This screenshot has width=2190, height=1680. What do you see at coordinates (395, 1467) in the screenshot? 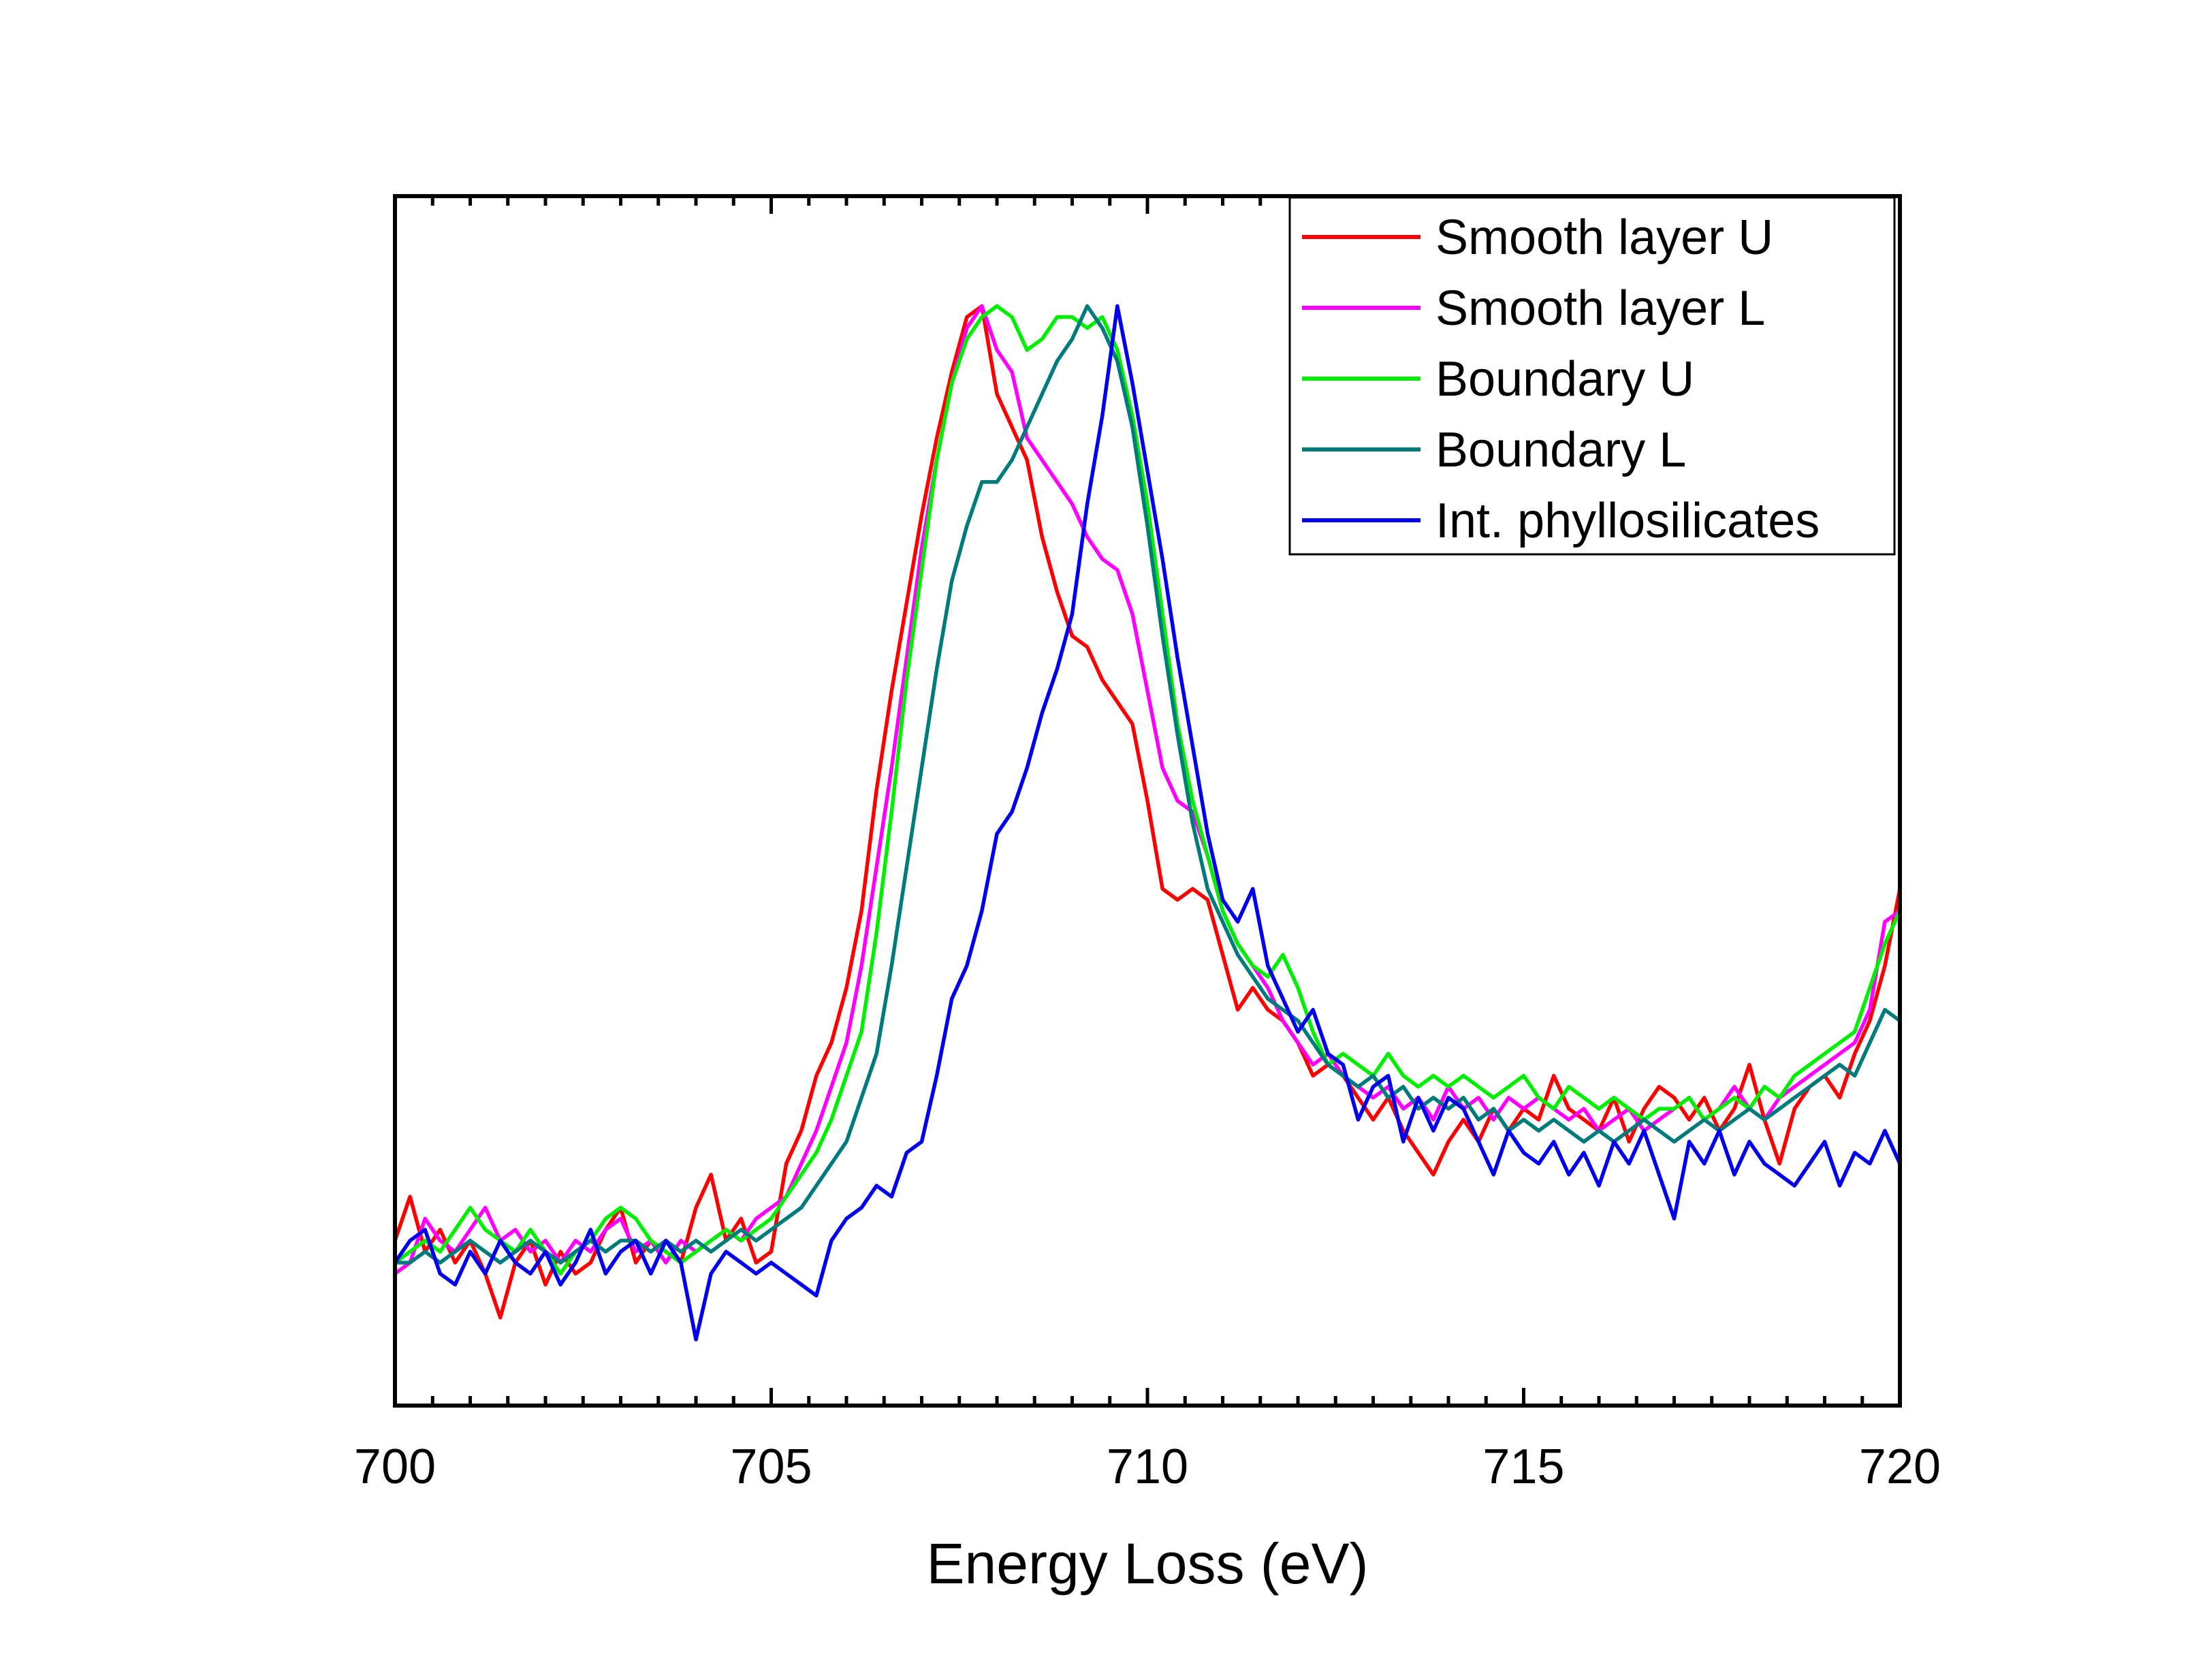
I see `x-tick-label: 700` at bounding box center [395, 1467].